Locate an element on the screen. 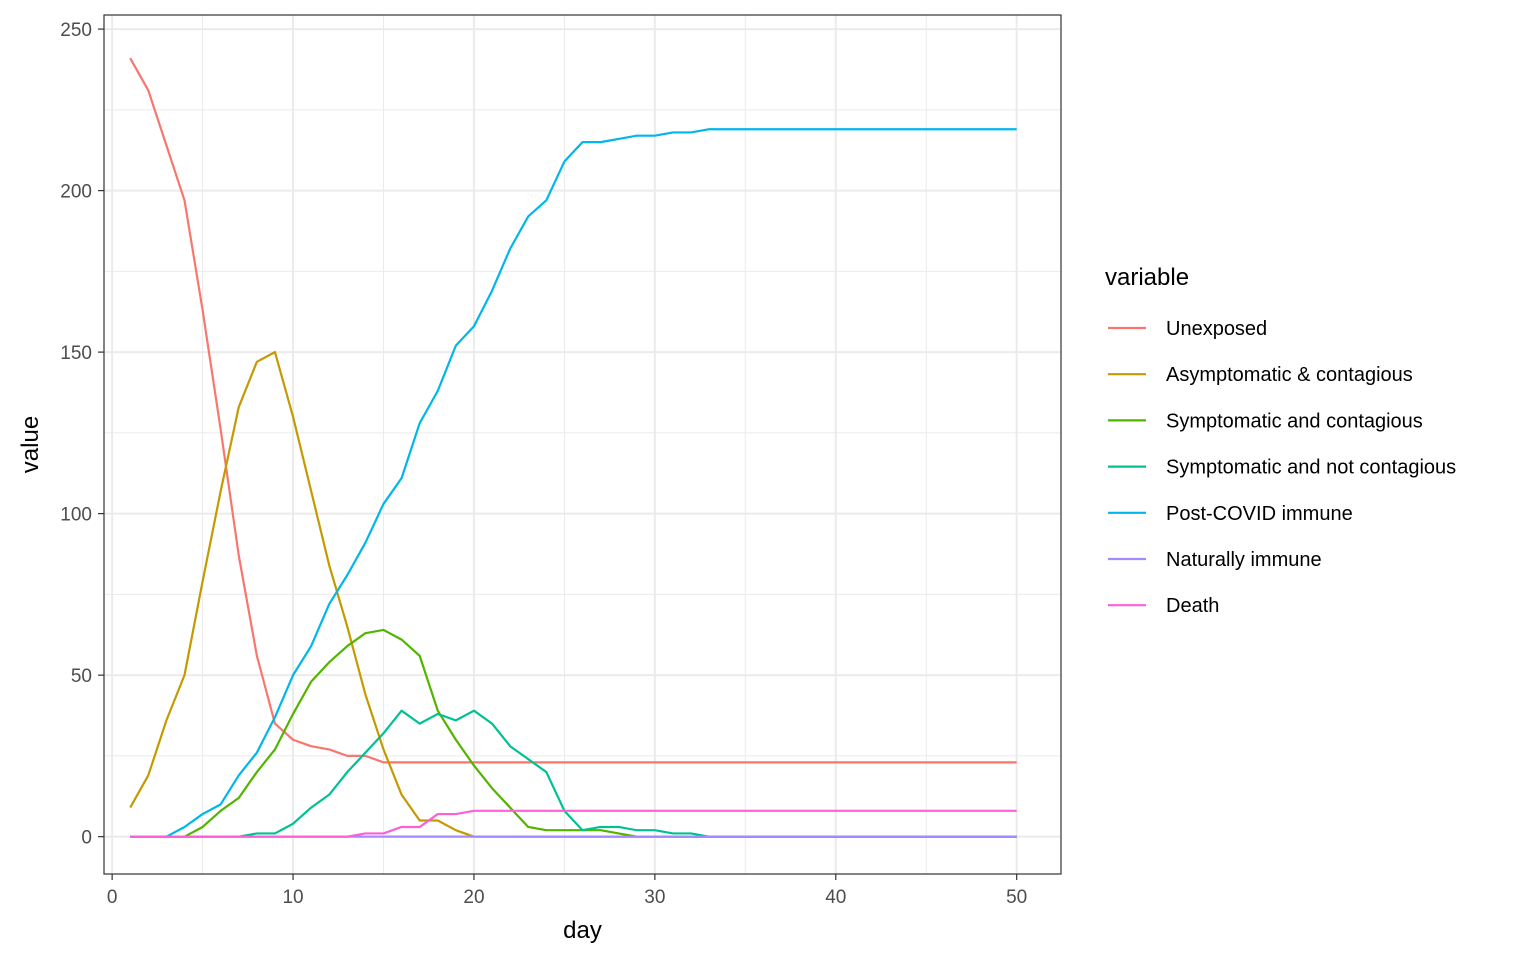  series-line-death is located at coordinates (573, 823).